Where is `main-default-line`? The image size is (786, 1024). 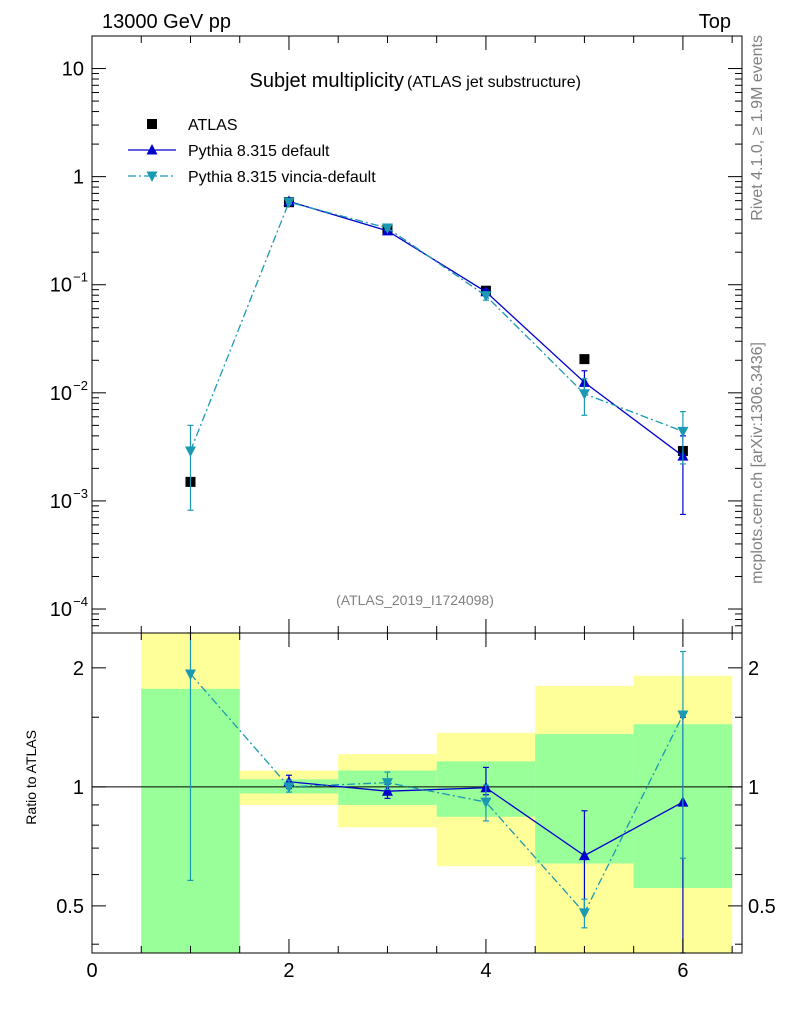
main-default-line is located at coordinates (486, 328).